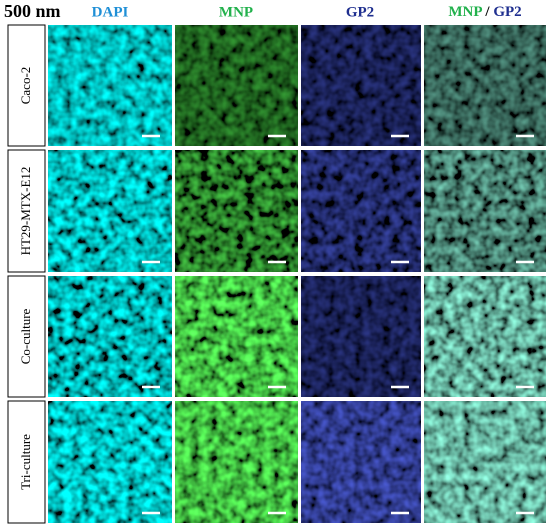 This screenshot has height=529, width=550. I want to click on column-label: MNP, so click(236, 12).